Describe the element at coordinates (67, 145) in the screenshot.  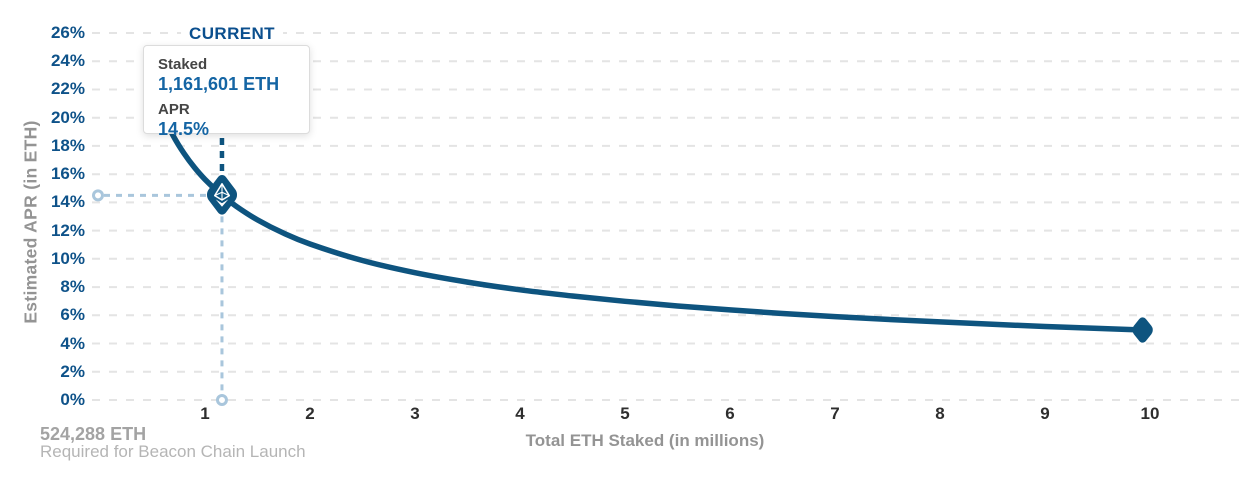
I see `y-tick-label: 18%` at that location.